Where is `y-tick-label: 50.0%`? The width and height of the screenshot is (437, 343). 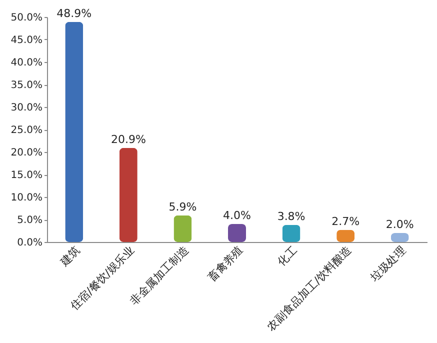 y-tick-label: 50.0% is located at coordinates (26, 18).